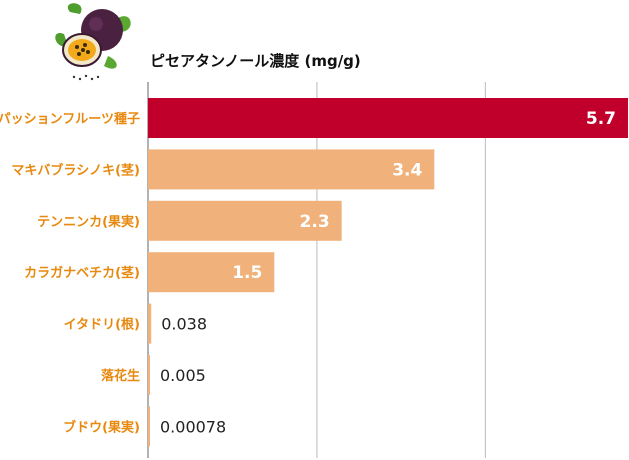 The height and width of the screenshot is (460, 629). Describe the element at coordinates (75, 170) in the screenshot. I see `category-label: マキバブラシノキ(茎)` at that location.